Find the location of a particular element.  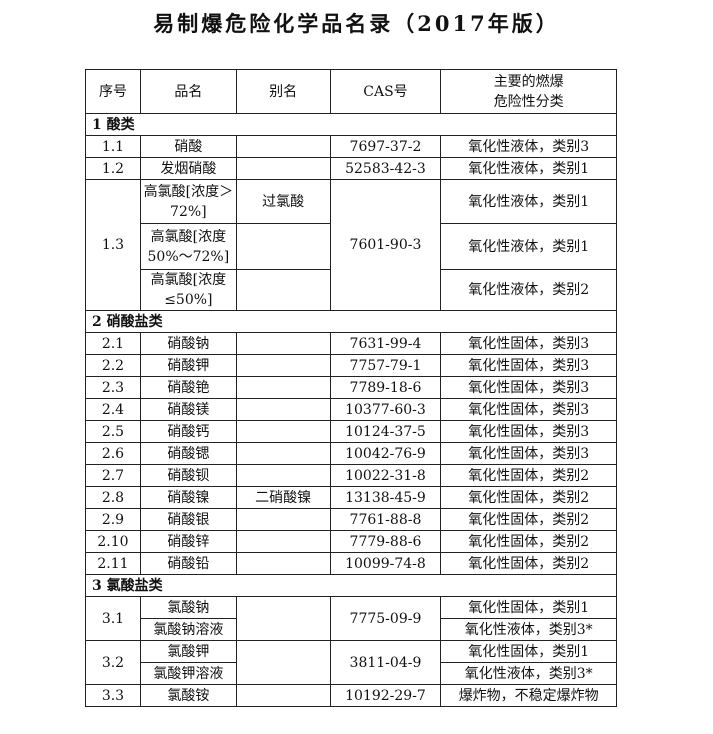

section-title: 3 氯酸盐类 is located at coordinates (351, 585).